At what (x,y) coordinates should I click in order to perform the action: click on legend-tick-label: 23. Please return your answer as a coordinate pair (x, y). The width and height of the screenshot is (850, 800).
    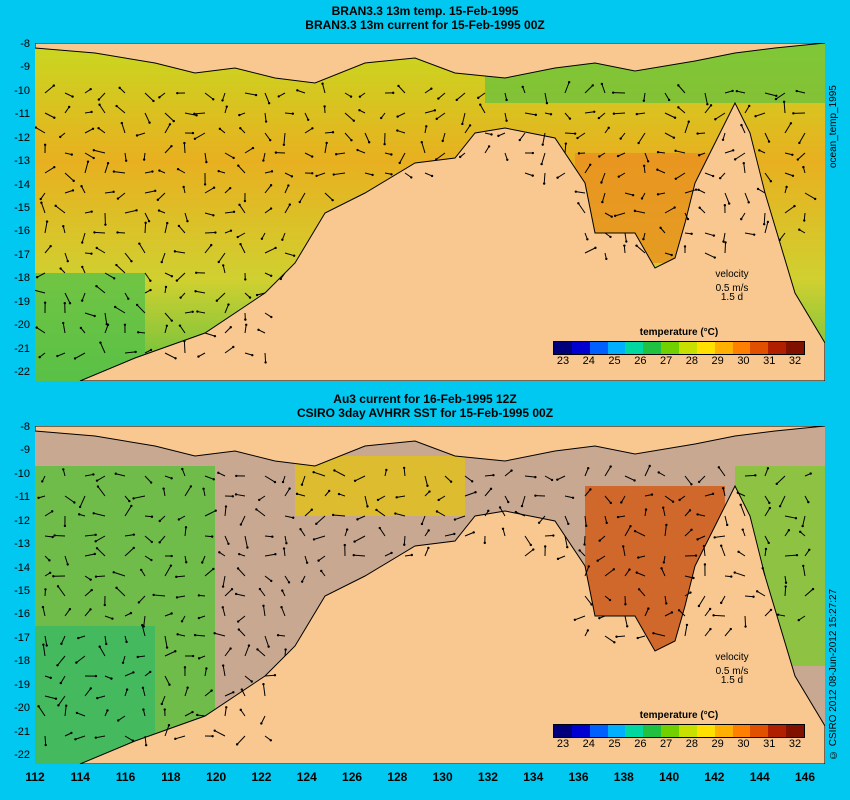
    Looking at the image, I should click on (563, 744).